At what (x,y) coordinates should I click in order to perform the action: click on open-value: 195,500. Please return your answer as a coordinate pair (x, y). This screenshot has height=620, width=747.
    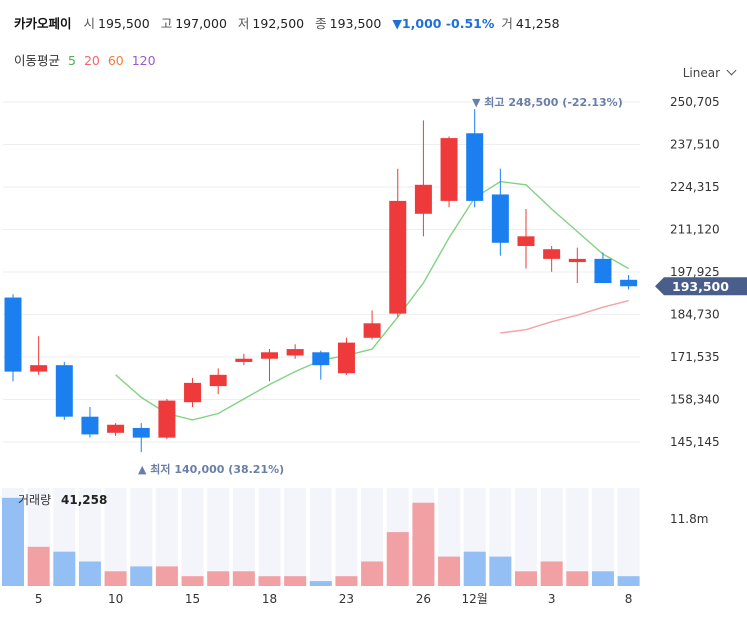
    Looking at the image, I should click on (124, 23).